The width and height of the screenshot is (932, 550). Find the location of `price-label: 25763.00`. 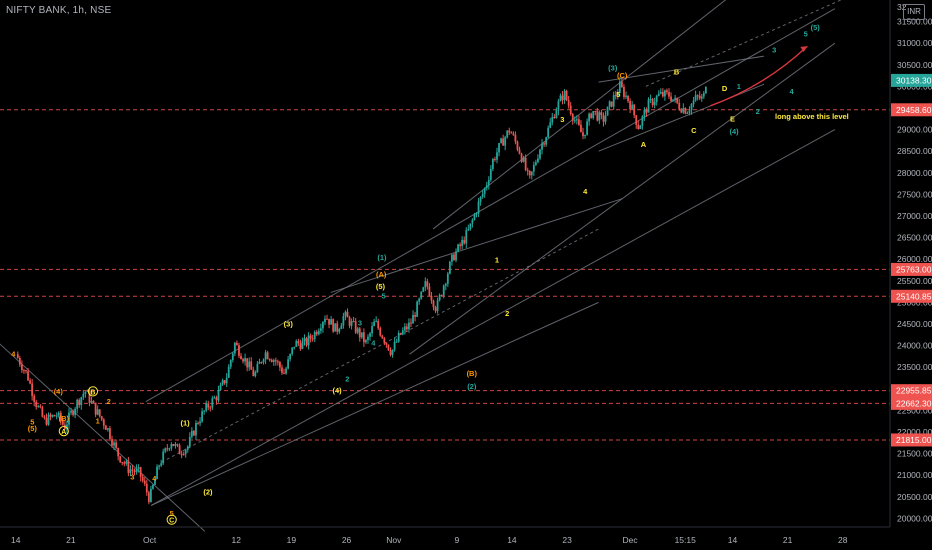

price-label: 25763.00 is located at coordinates (914, 269).